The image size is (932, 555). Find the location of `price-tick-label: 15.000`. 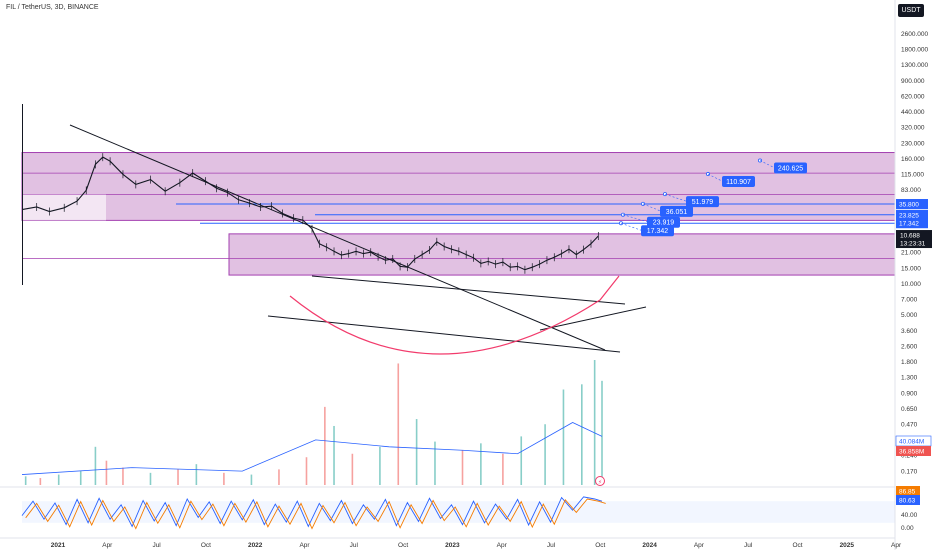

price-tick-label: 15.000 is located at coordinates (911, 268).